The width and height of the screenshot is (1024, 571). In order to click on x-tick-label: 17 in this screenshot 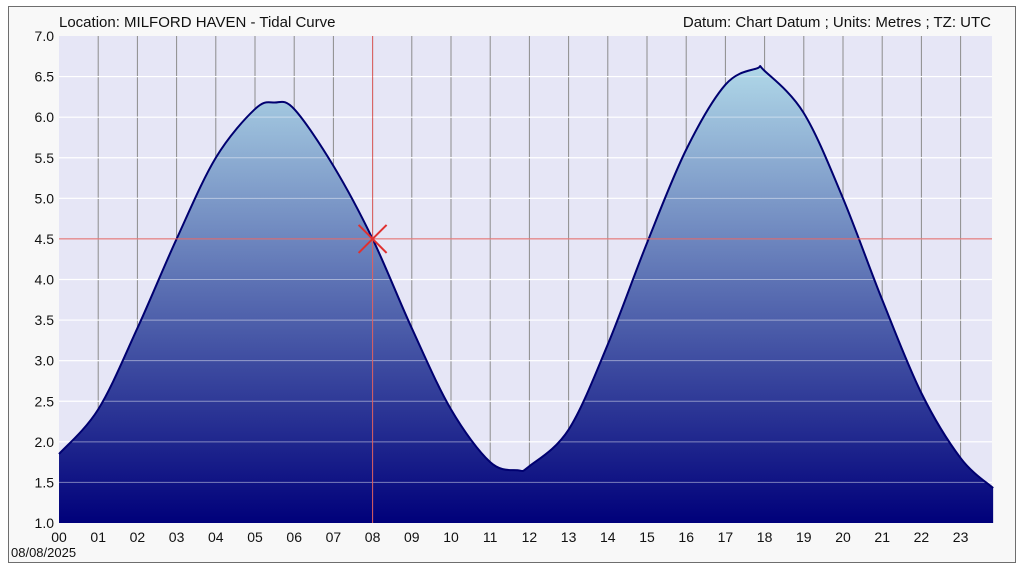, I will do `click(726, 537)`.